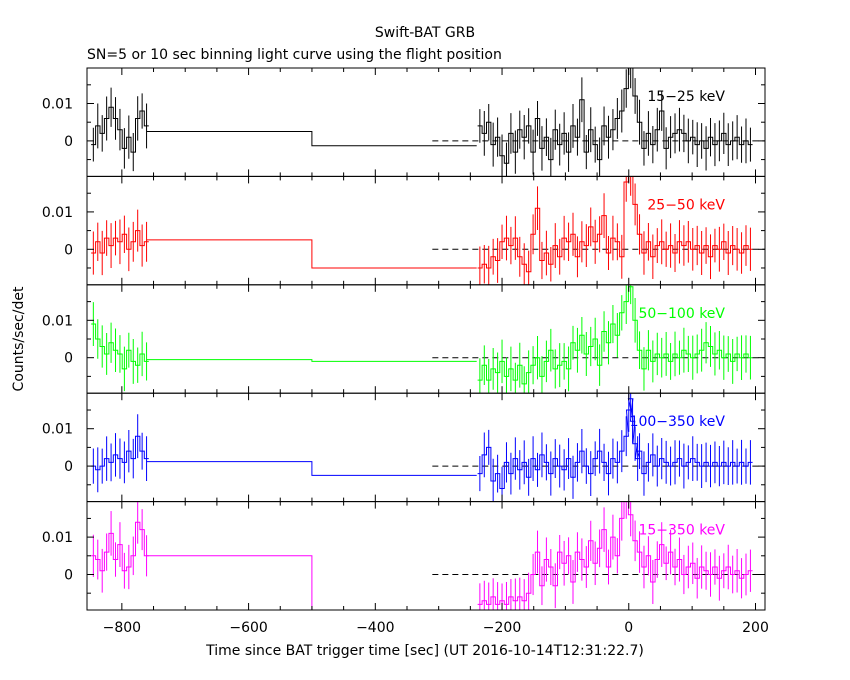  What do you see at coordinates (686, 205) in the screenshot?
I see `band-label: 25−50 keV` at bounding box center [686, 205].